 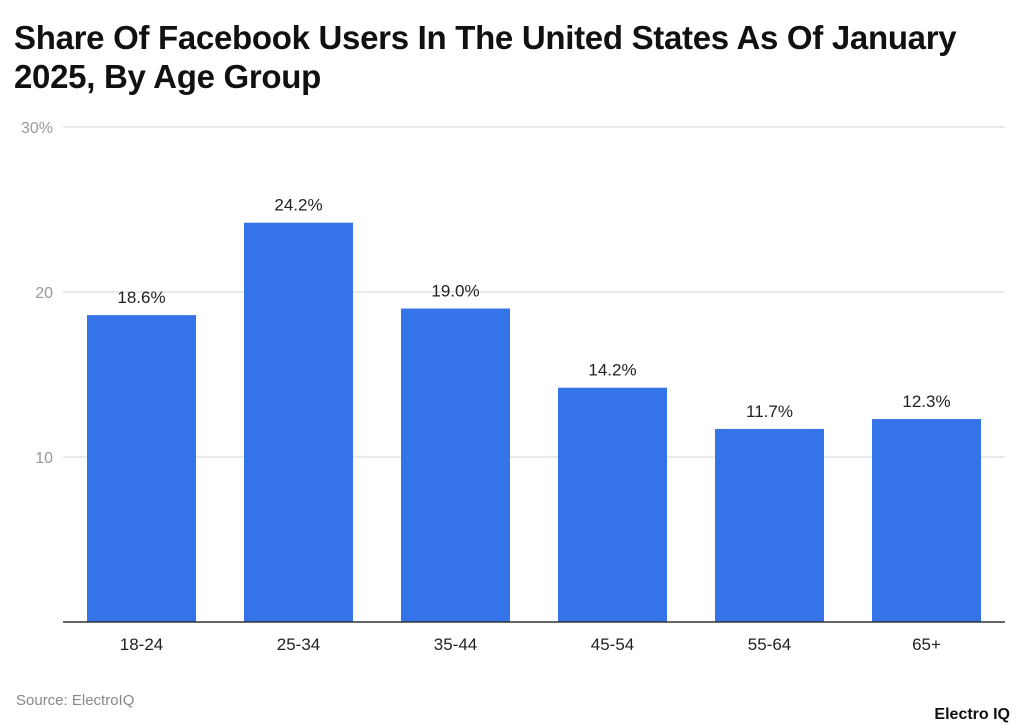 What do you see at coordinates (37, 128) in the screenshot?
I see `y-tick-label: 30%` at bounding box center [37, 128].